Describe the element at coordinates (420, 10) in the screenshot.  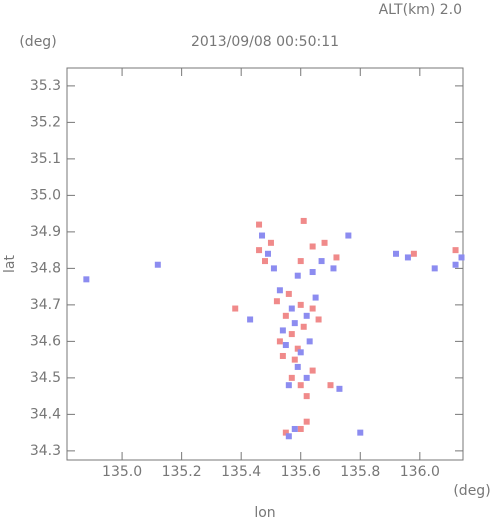
I see `chart-subtitle: ALT(km) 2.0` at that location.